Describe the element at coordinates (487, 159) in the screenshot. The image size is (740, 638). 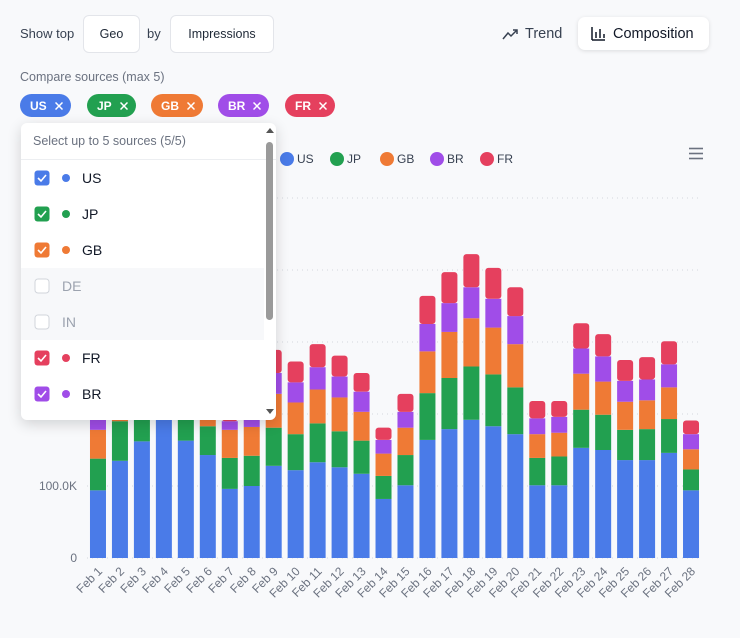
I see `legend-marker` at that location.